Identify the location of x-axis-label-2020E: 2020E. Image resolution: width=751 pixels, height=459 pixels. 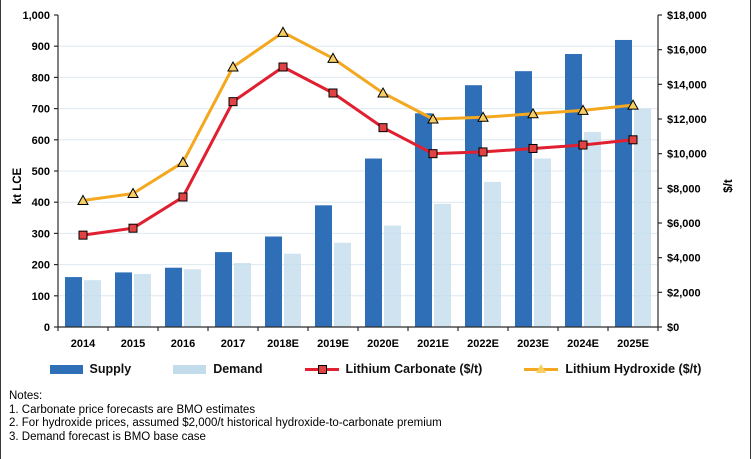
(383, 344).